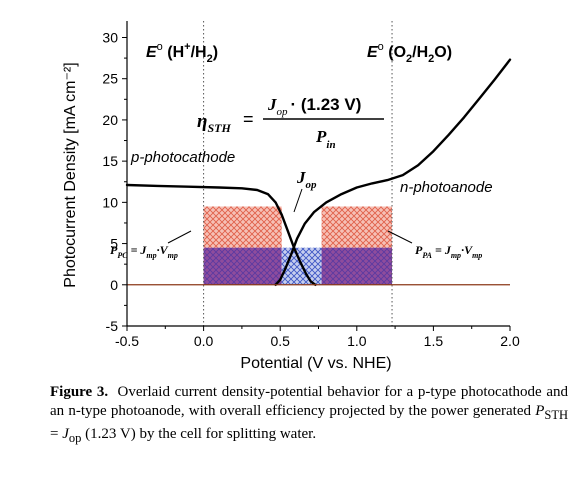  I want to click on caption-label: Figure 3., so click(79, 392).